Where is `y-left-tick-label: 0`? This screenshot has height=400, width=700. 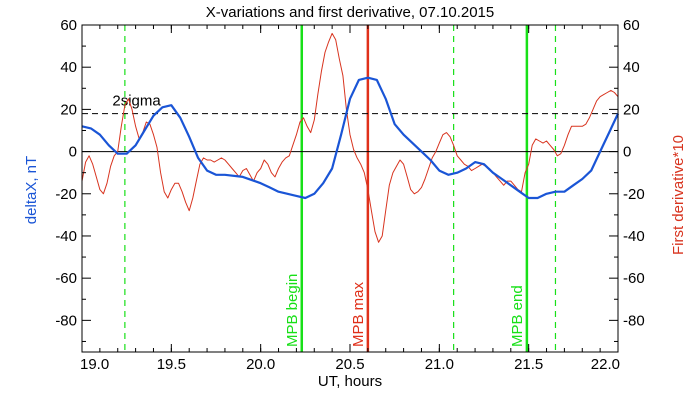 y-left-tick-label: 0 is located at coordinates (73, 152).